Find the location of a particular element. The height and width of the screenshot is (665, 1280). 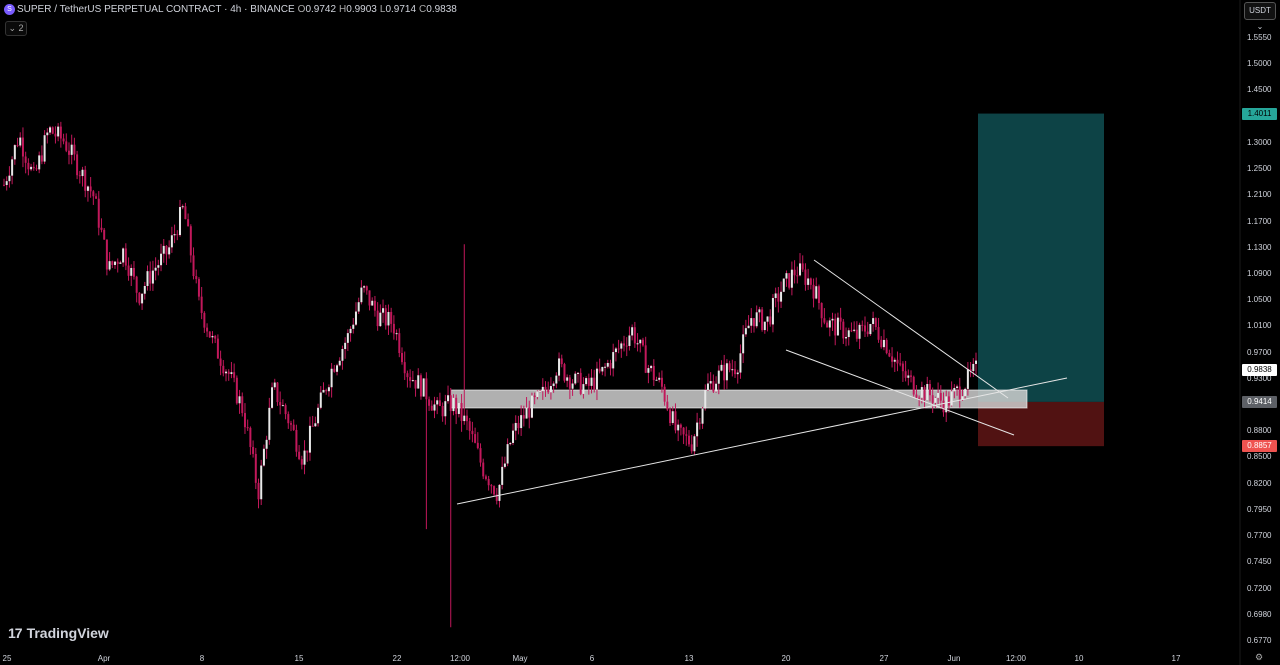

low-value: 0.9714 is located at coordinates (401, 9).